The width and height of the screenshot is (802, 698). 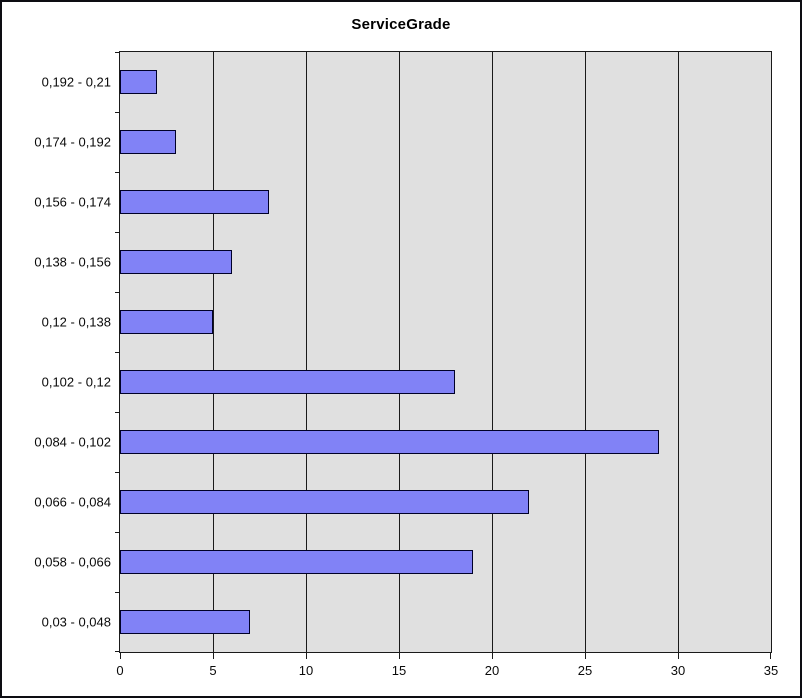 What do you see at coordinates (678, 670) in the screenshot?
I see `x-axis-tick-label: 30` at bounding box center [678, 670].